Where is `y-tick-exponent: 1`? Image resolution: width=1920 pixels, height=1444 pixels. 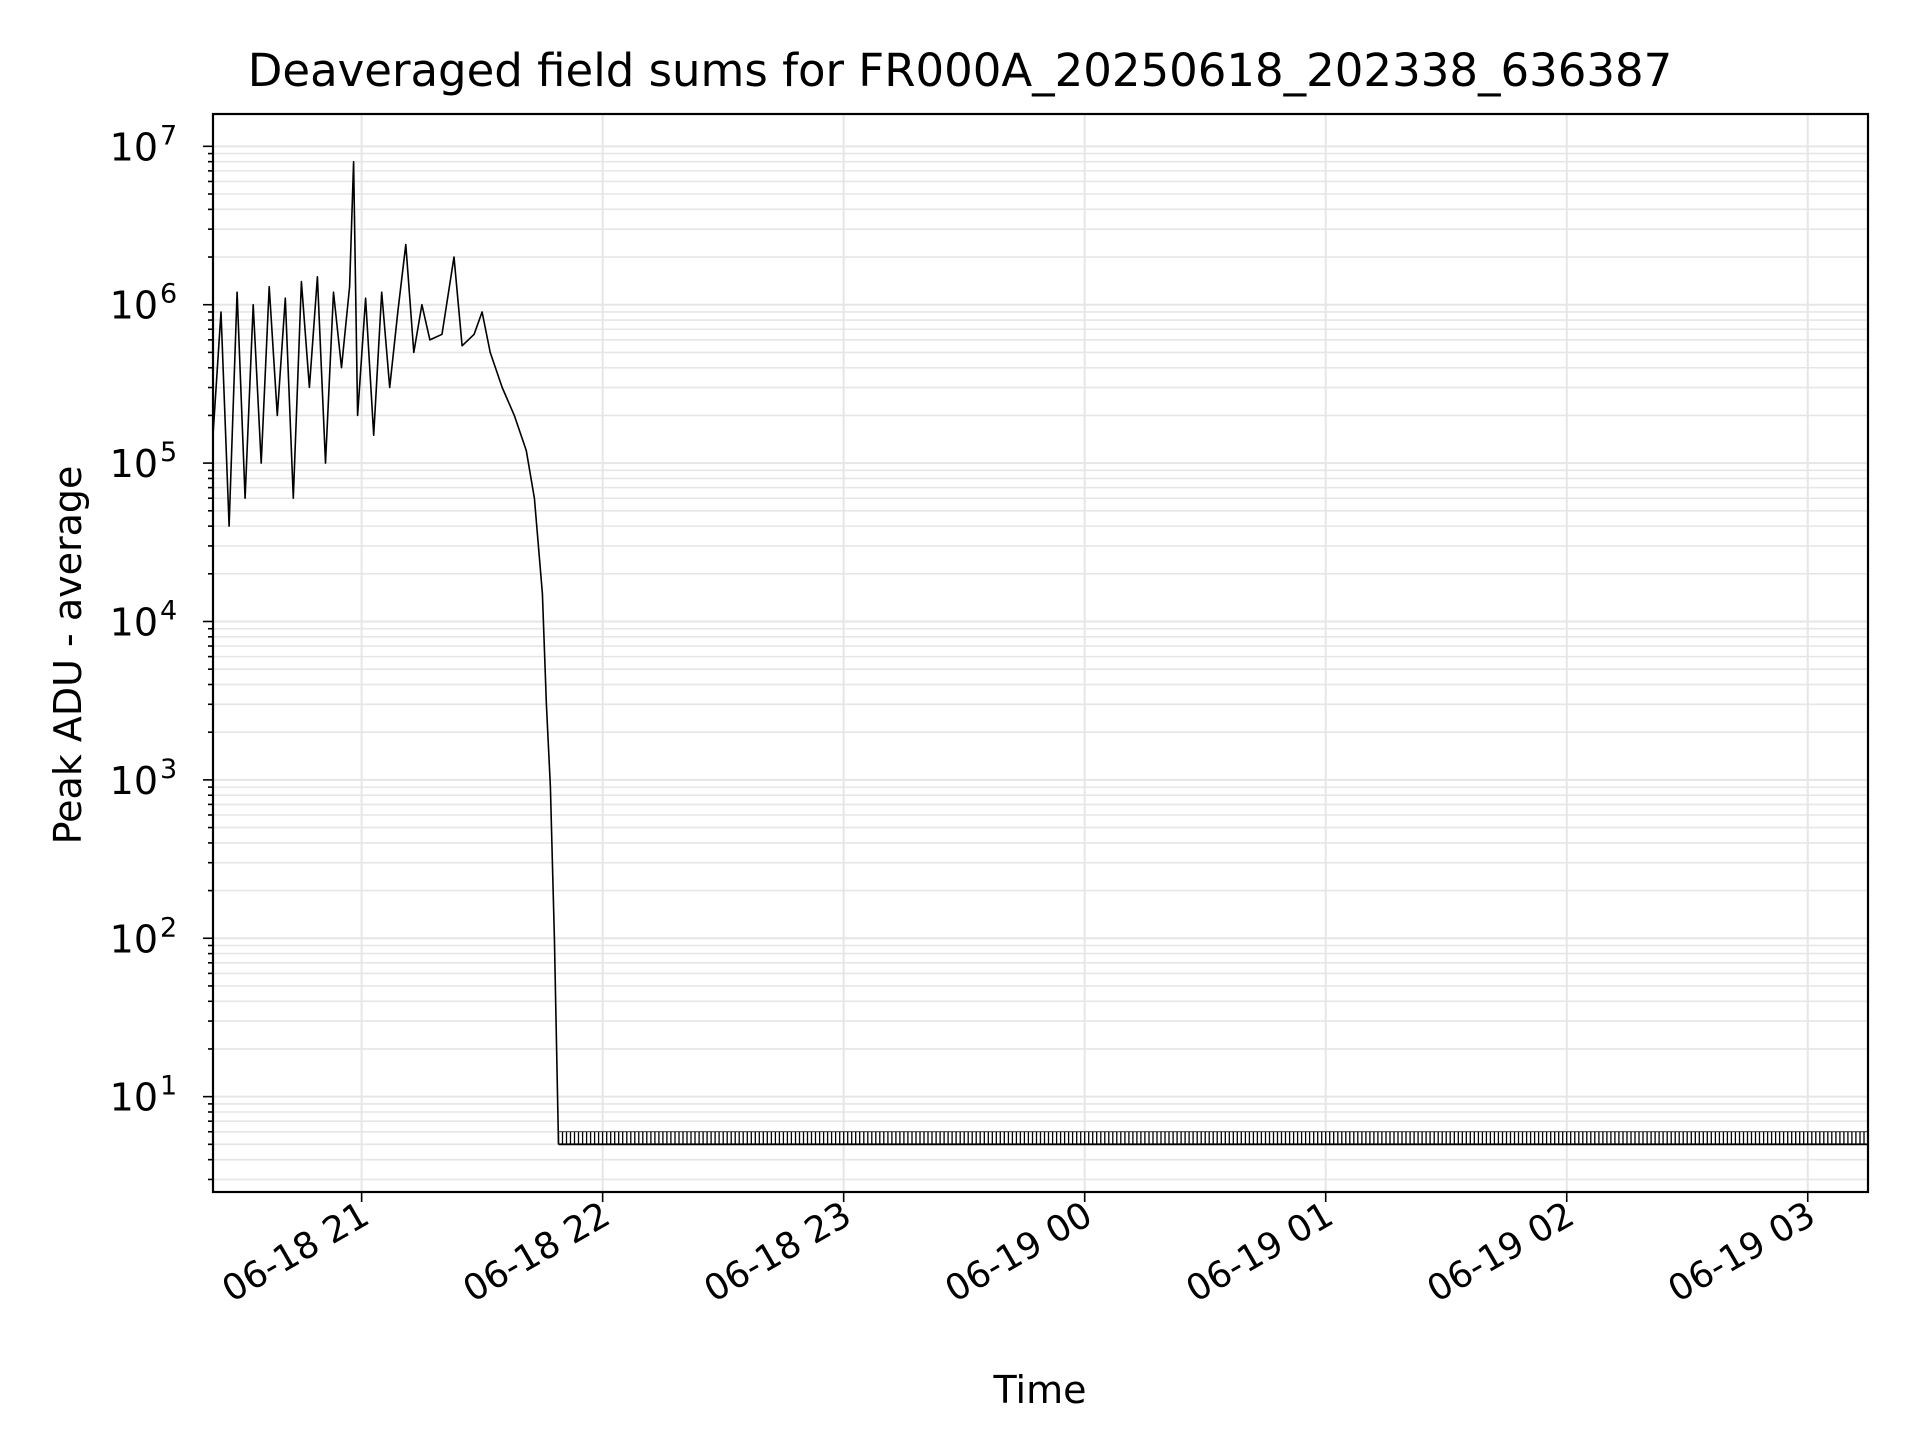 y-tick-exponent: 1 is located at coordinates (168, 1086).